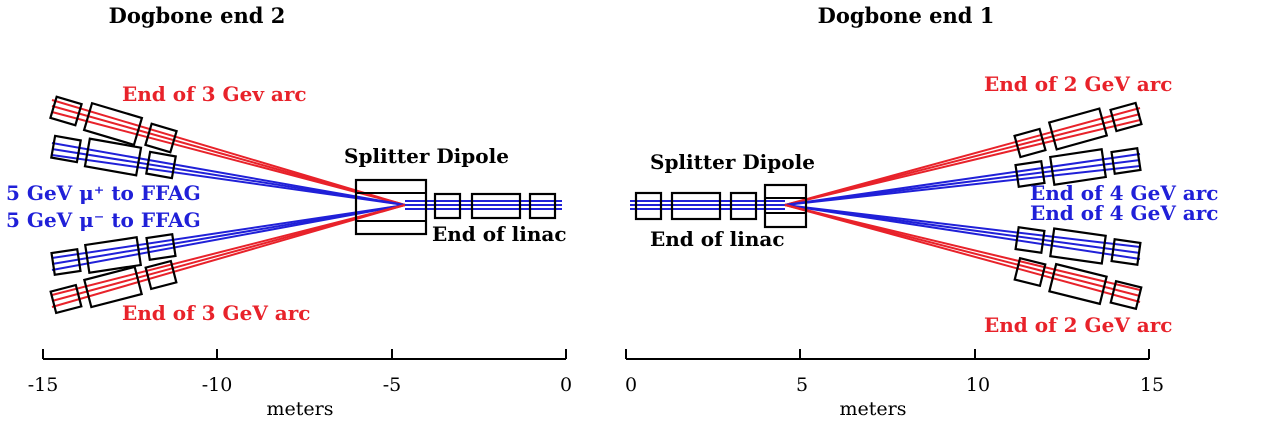  I want to click on axis-label-end-1: meters, so click(873, 409).